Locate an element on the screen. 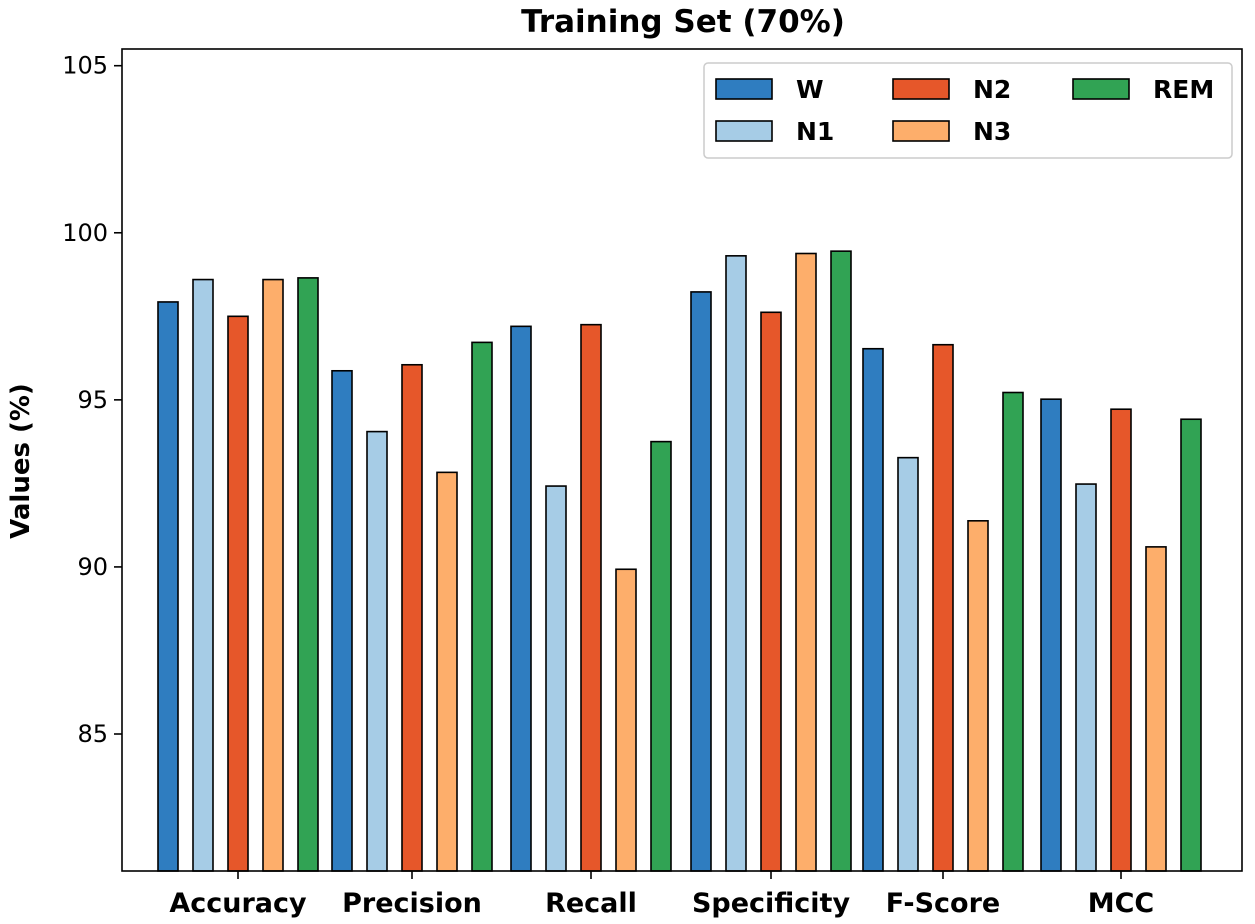 The width and height of the screenshot is (1255, 924). bar-rem-specificity is located at coordinates (841, 561).